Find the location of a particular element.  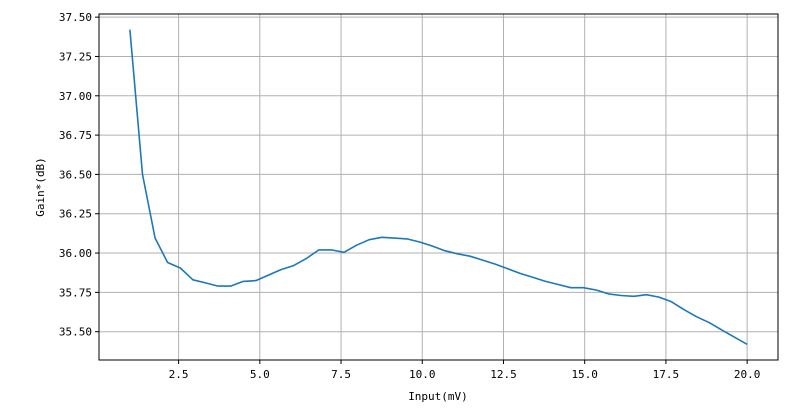

x-tick-label: 17.5 is located at coordinates (666, 374).